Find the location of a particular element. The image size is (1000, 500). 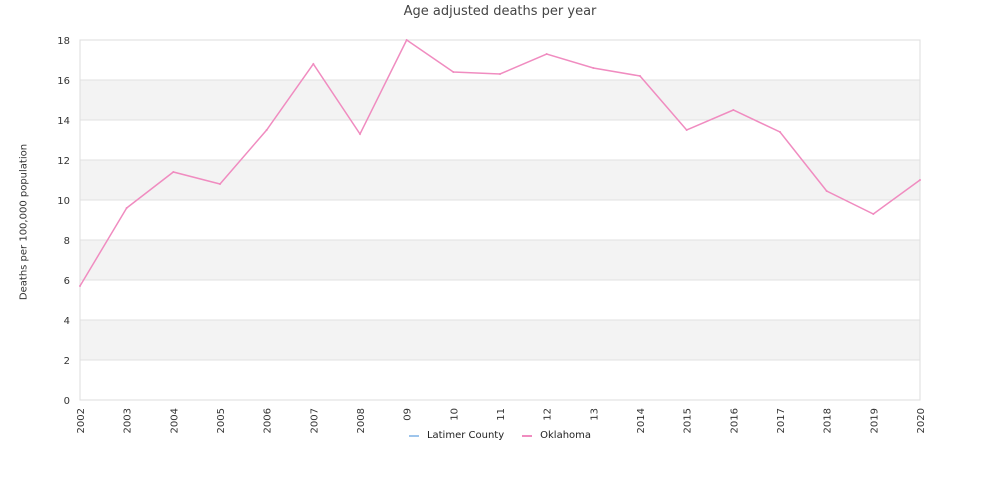

y-tick-label: 16 is located at coordinates (63, 81).